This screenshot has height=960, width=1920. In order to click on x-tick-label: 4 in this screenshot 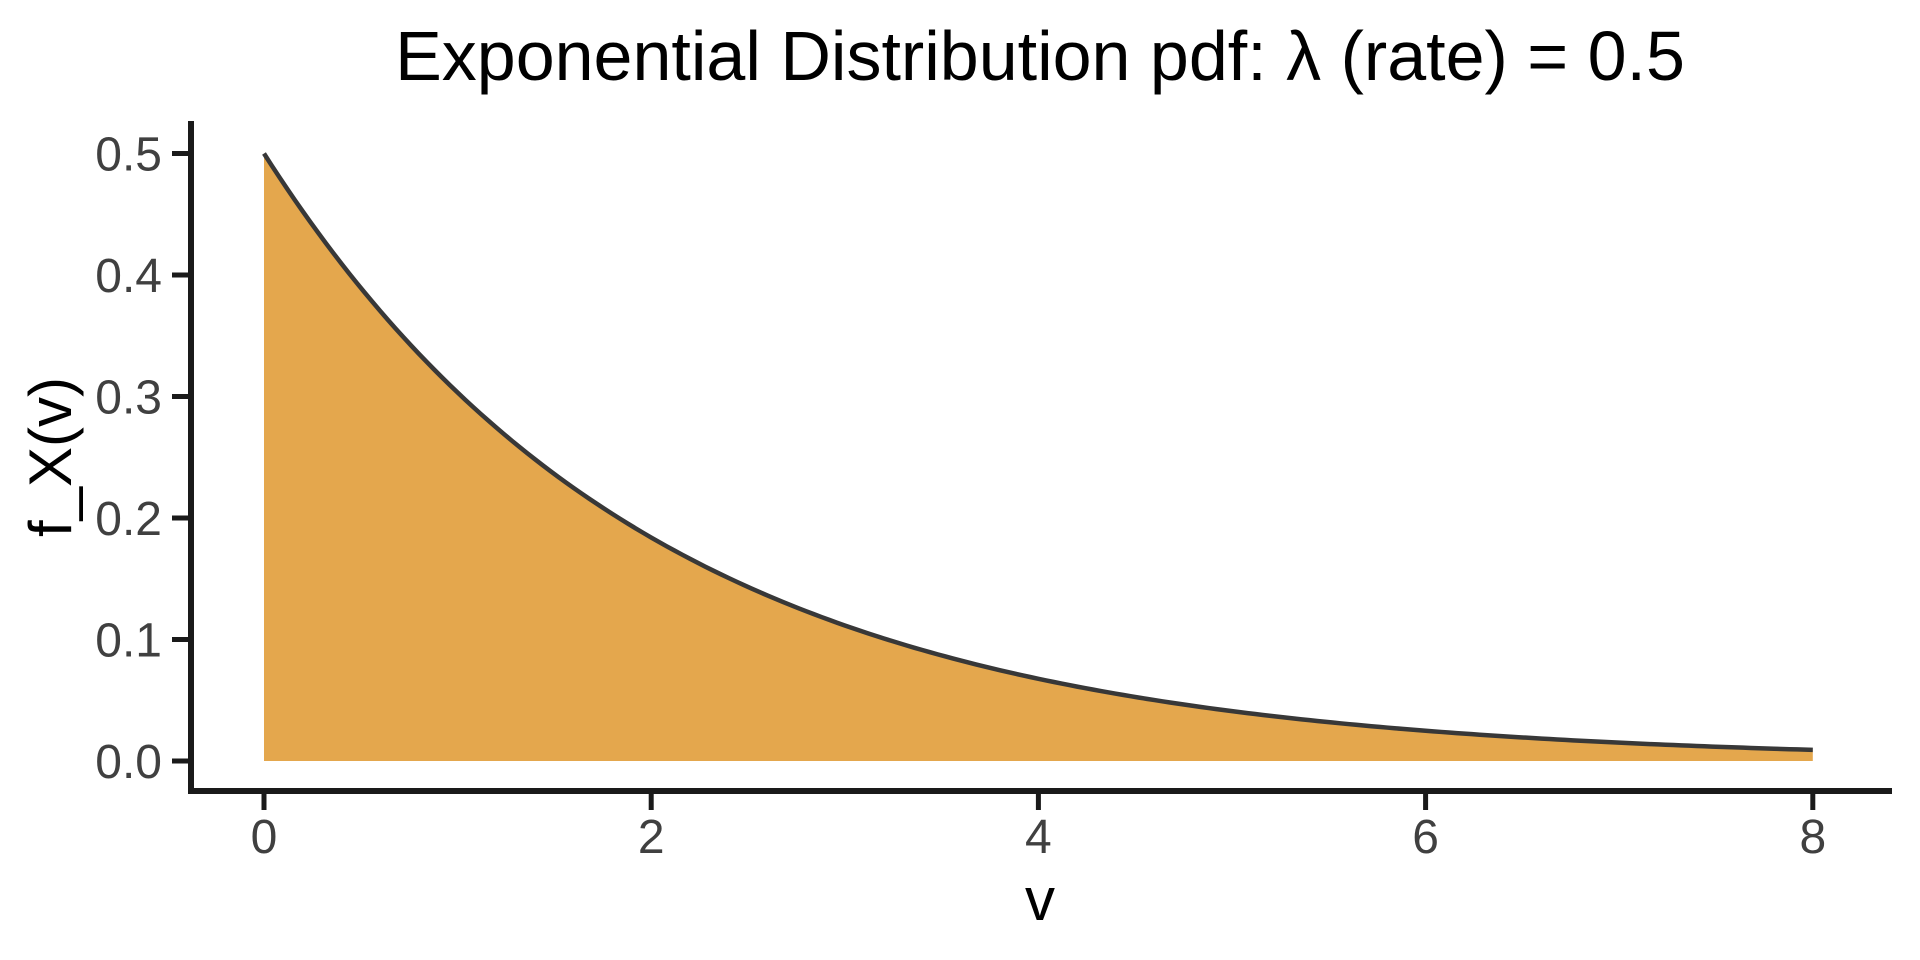, I will do `click(1038, 837)`.